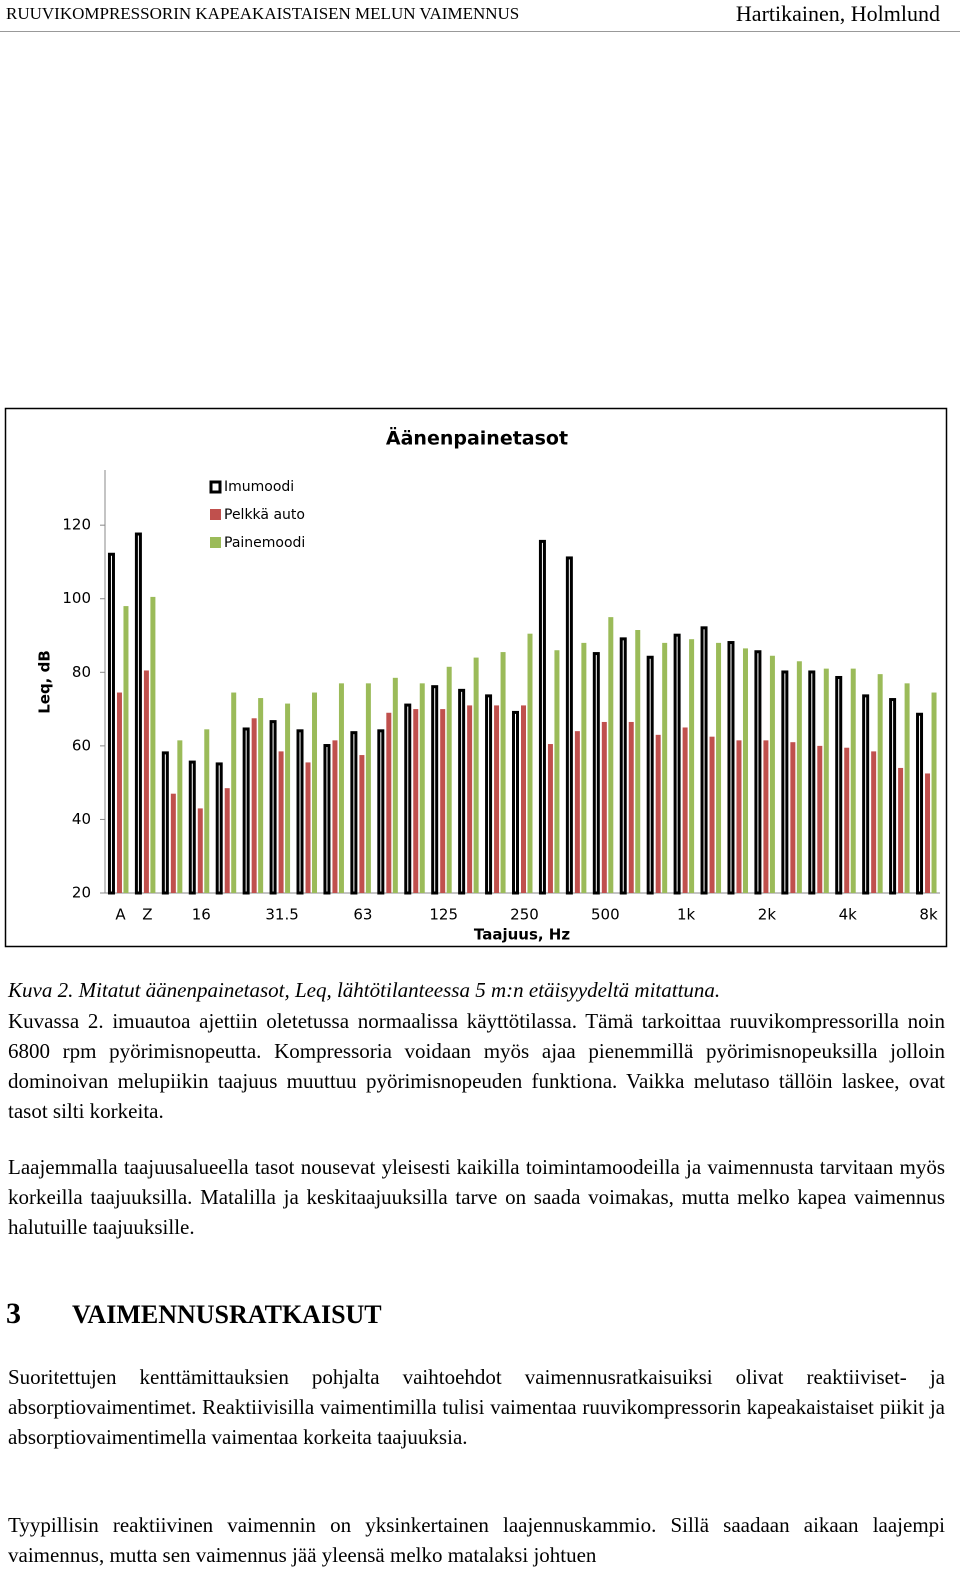 The width and height of the screenshot is (960, 1585). What do you see at coordinates (522, 935) in the screenshot?
I see `x-axis-label: Taajuus, Hz` at bounding box center [522, 935].